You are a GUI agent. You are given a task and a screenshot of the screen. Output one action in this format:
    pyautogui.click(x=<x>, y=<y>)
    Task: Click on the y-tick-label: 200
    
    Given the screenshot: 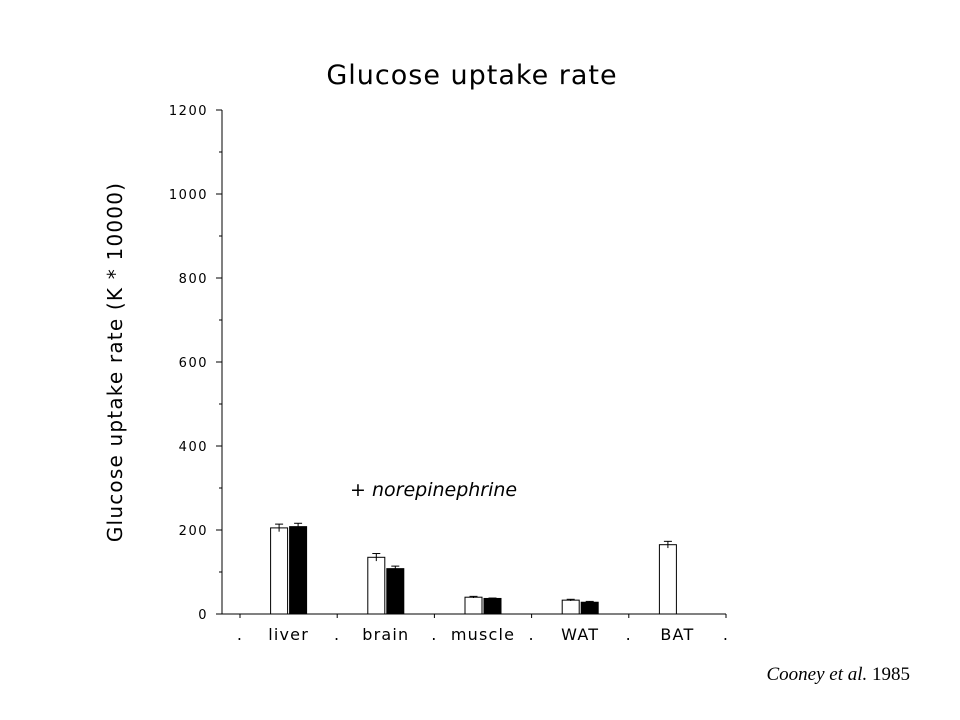 What is the action you would take?
    pyautogui.click(x=193, y=531)
    